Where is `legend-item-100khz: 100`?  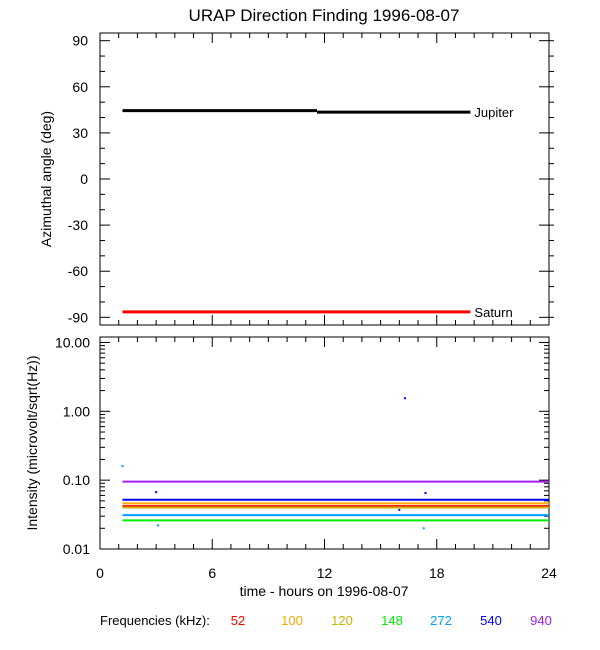
legend-item-100khz: 100 is located at coordinates (292, 620).